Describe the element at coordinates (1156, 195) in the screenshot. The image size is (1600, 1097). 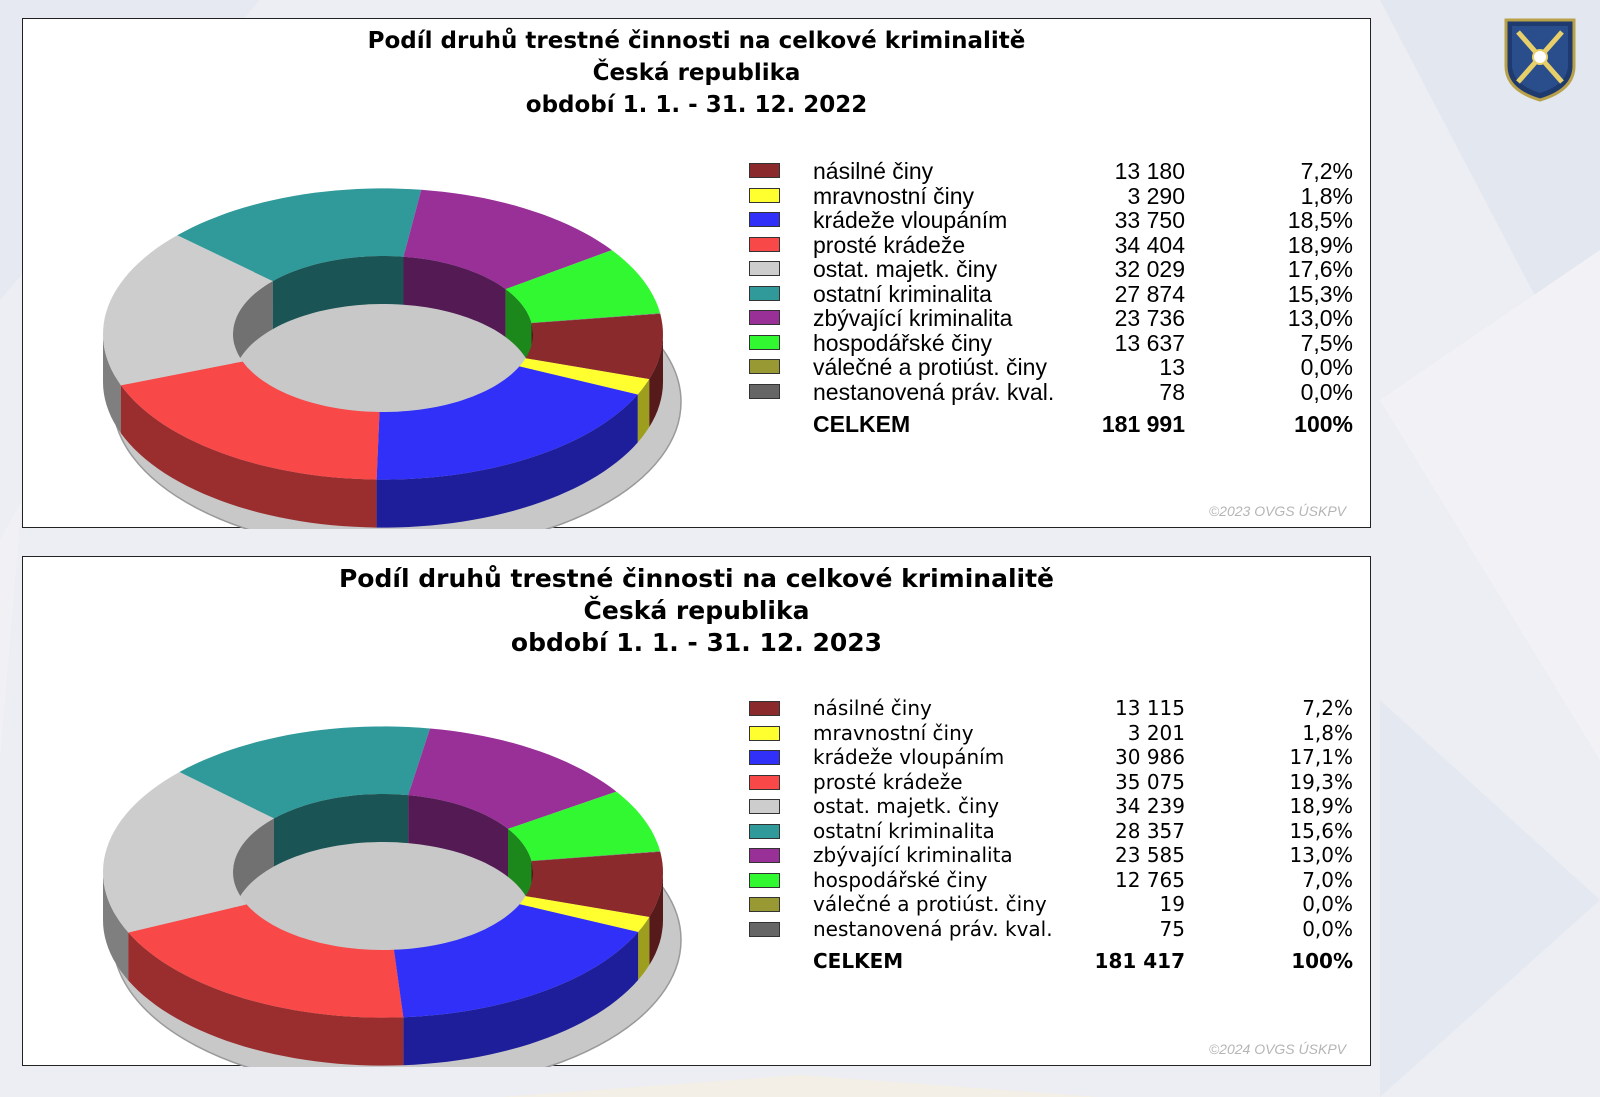
I see `legend-value: 3 290` at that location.